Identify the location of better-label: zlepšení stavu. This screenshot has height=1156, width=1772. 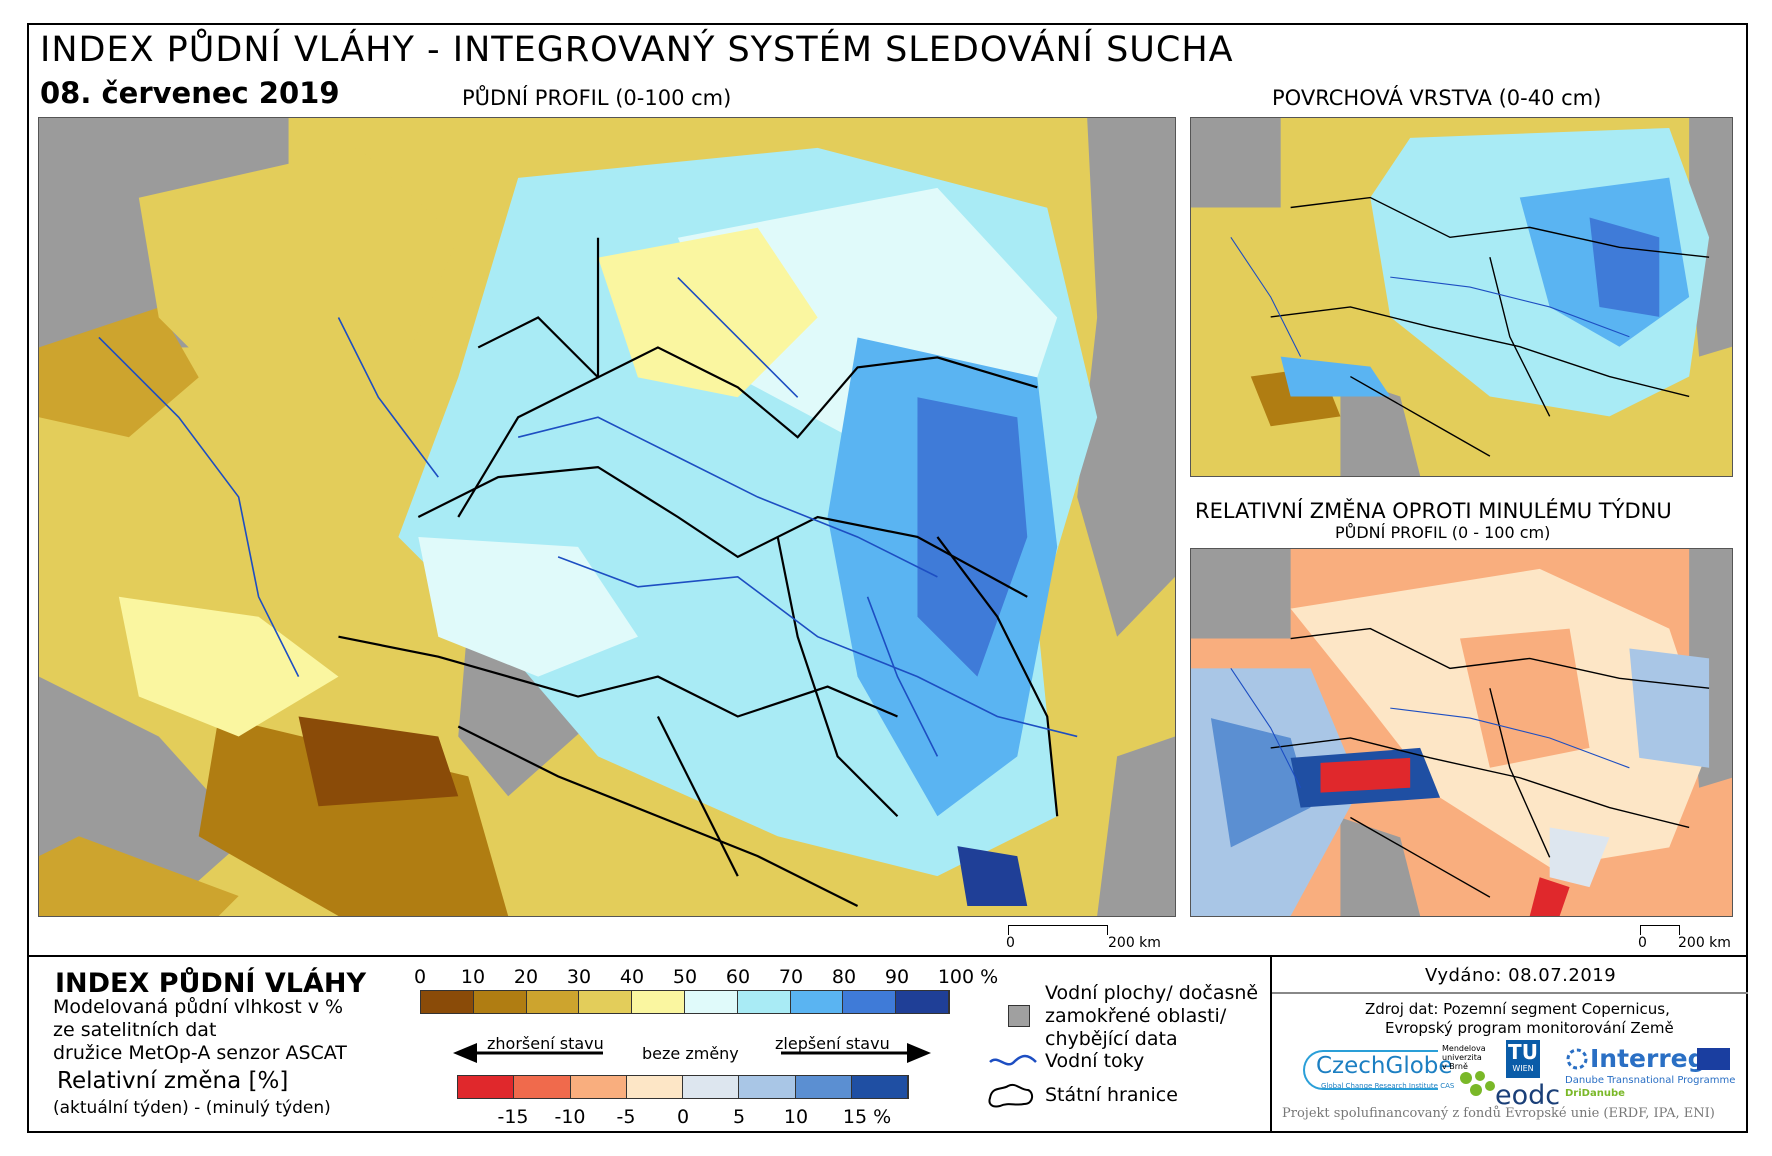
(832, 1043).